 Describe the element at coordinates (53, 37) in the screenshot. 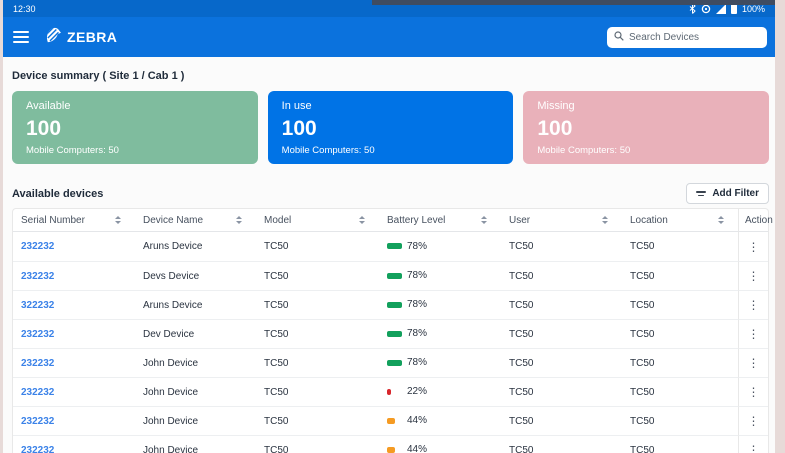

I see `zebra-head-icon` at that location.